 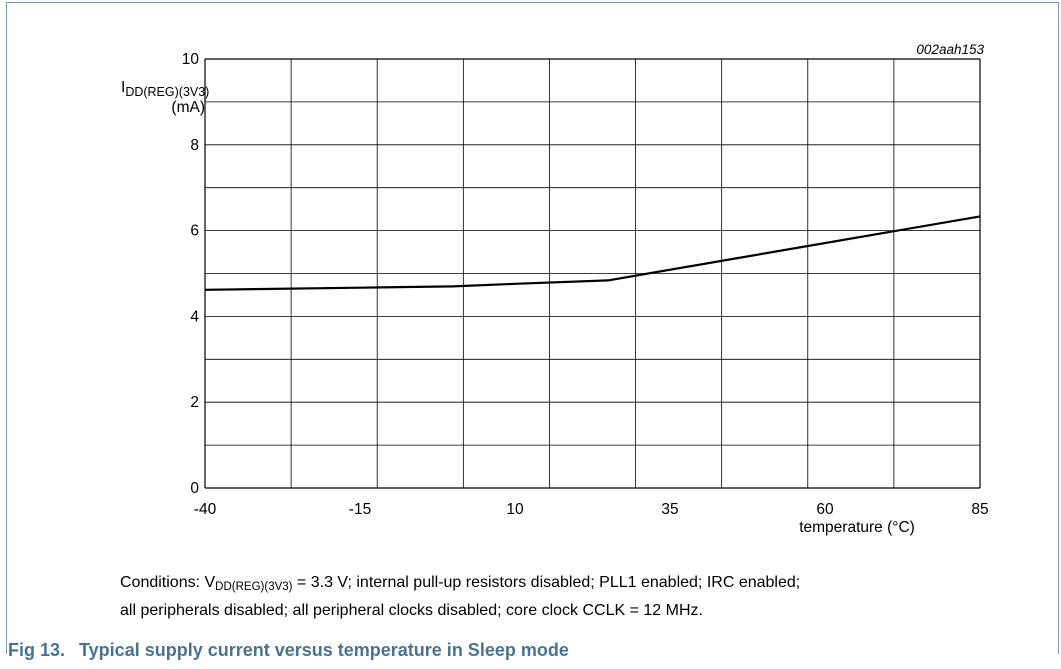 What do you see at coordinates (950, 49) in the screenshot?
I see `figure-code: 002aah153` at bounding box center [950, 49].